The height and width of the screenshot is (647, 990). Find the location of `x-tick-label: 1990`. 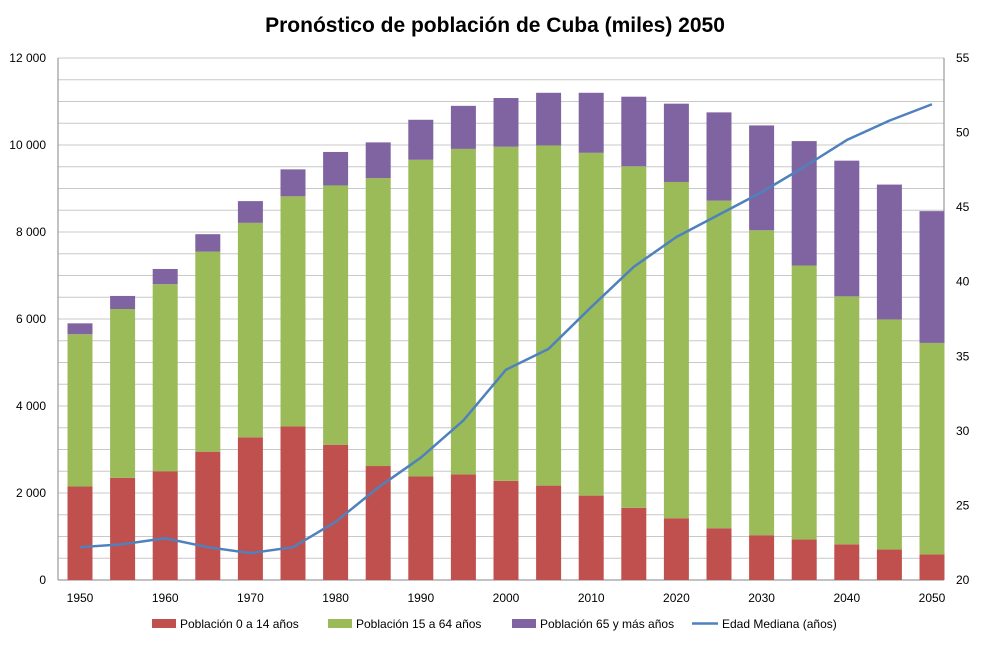

x-tick-label: 1990 is located at coordinates (420, 598).